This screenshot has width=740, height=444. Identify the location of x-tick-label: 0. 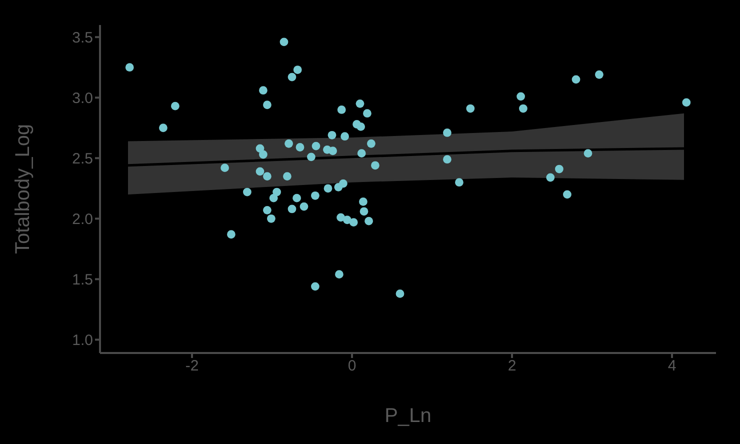
(352, 366).